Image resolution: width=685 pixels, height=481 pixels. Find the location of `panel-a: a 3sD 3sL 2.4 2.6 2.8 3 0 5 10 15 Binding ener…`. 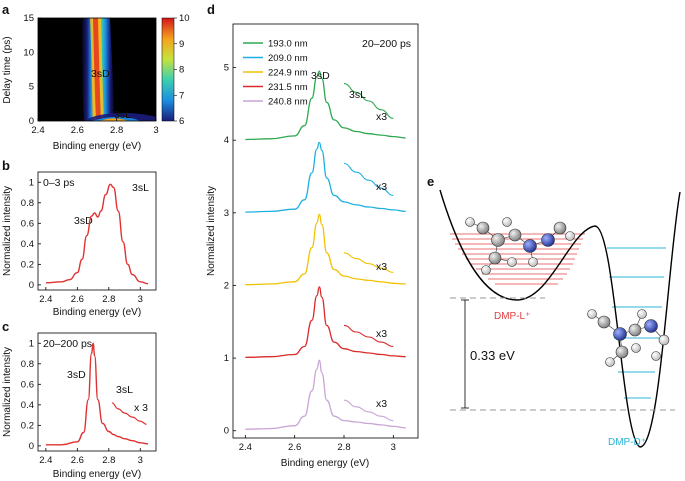

panel-a: a 3sD 3sL 2.4 2.6 2.8 3 0 5 10 15 Binding ener… is located at coordinates (96, 77).